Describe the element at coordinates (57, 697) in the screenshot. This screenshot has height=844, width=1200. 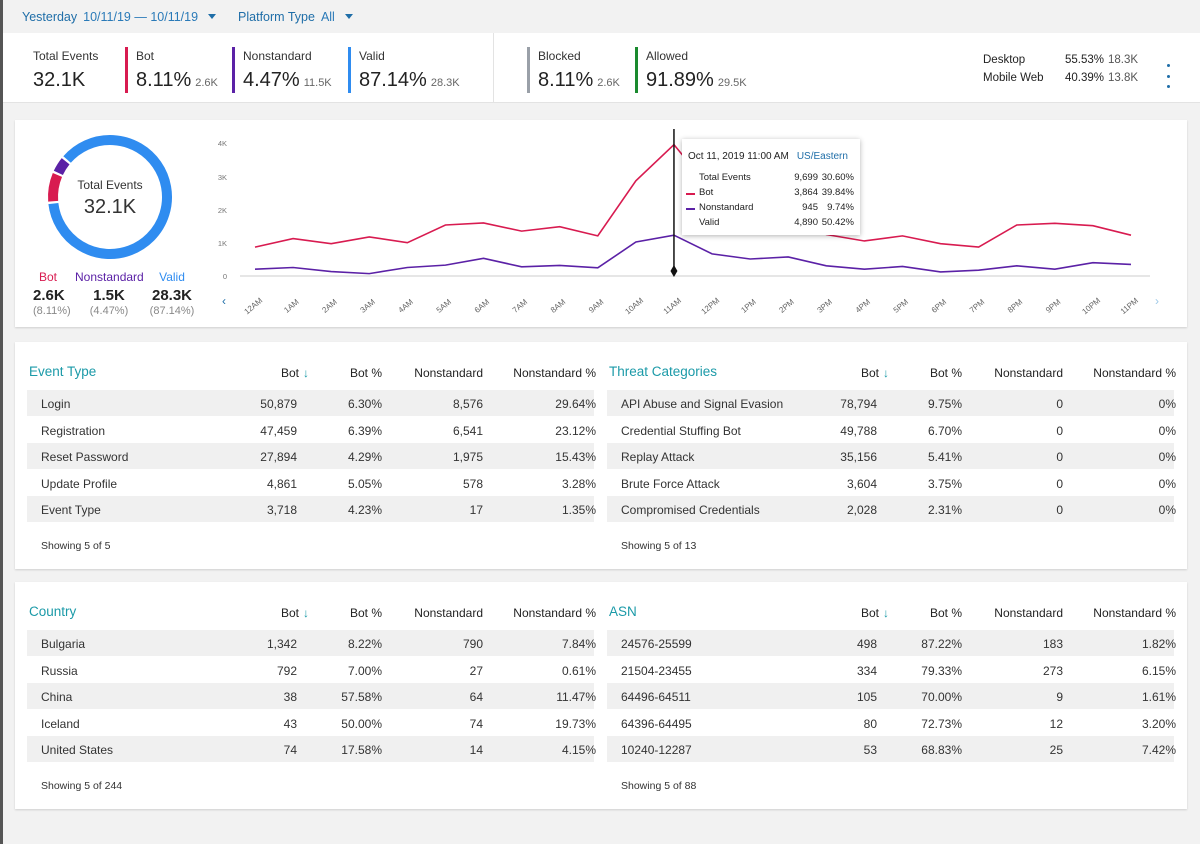
I see `row-label: China` at that location.